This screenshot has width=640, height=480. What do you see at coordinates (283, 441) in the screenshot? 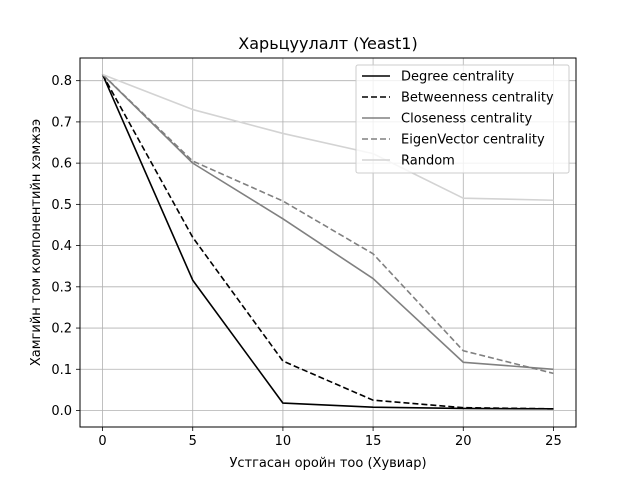
I see `x-tick-label: 10` at bounding box center [283, 441].